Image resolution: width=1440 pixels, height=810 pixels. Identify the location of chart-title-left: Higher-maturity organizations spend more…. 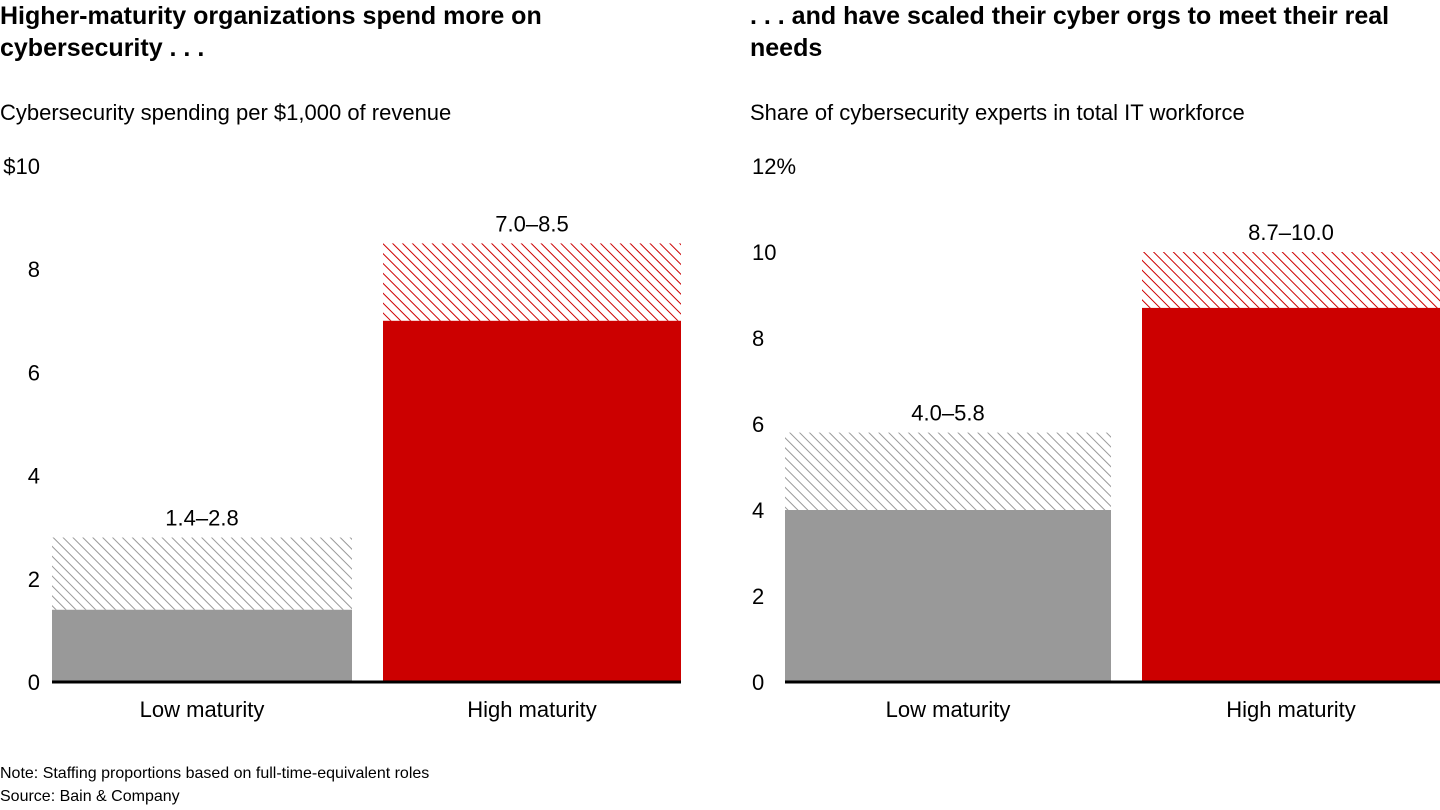
(271, 32).